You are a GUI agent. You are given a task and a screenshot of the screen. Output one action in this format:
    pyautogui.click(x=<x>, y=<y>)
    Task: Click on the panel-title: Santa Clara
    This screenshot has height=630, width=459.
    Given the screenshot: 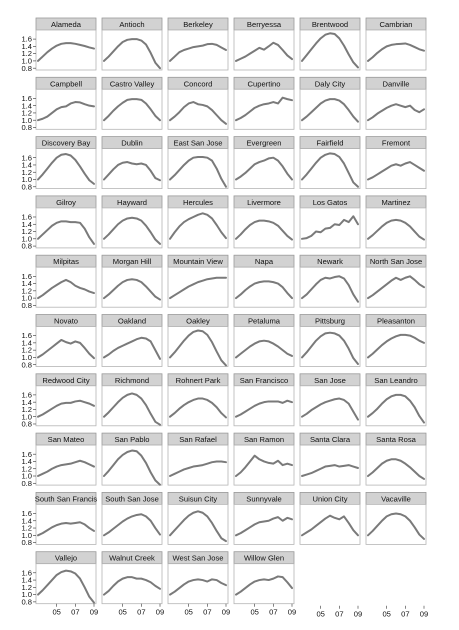 What is the action you would take?
    pyautogui.click(x=330, y=439)
    